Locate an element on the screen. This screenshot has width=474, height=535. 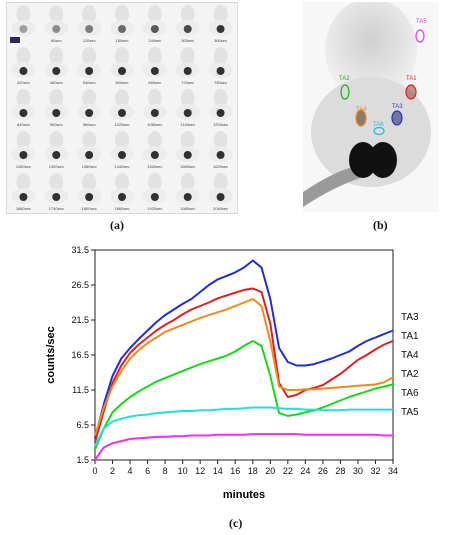
frame-label: 540sec is located at coordinates (89, 82).